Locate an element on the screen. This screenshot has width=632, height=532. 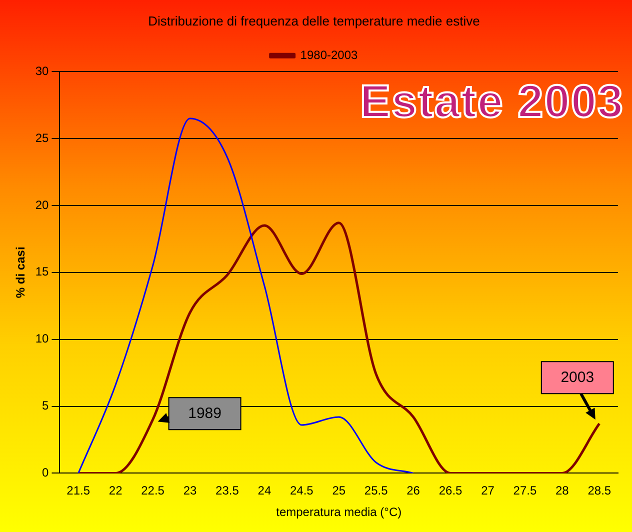
x-axis-title: temperatura media (°C) is located at coordinates (339, 512).